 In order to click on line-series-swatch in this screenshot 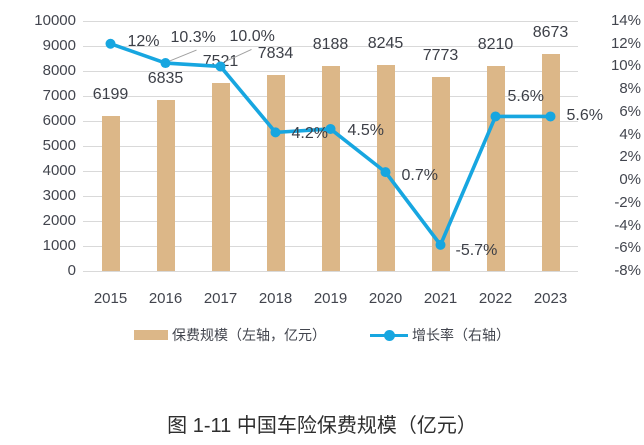, I will do `click(389, 335)`.